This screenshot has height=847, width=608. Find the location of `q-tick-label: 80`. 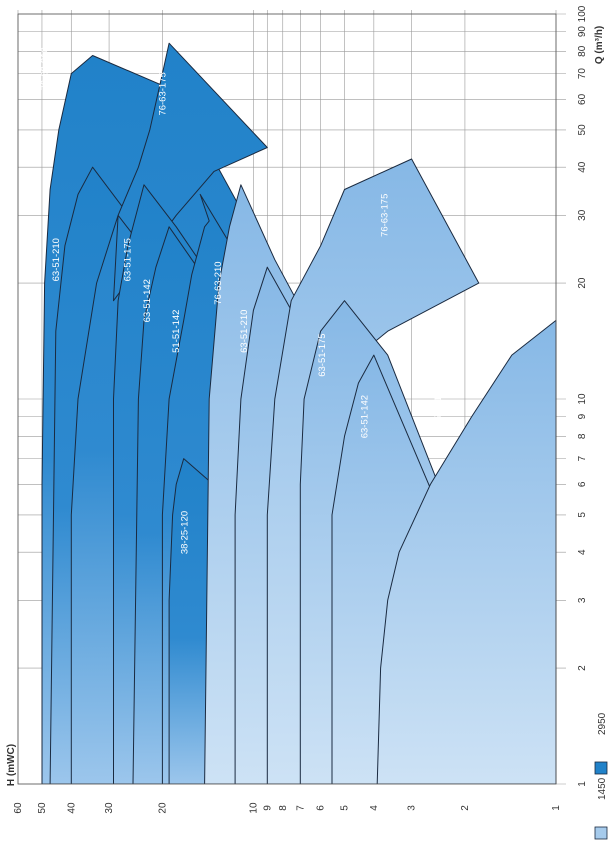

q-tick-label: 80 is located at coordinates (582, 51).